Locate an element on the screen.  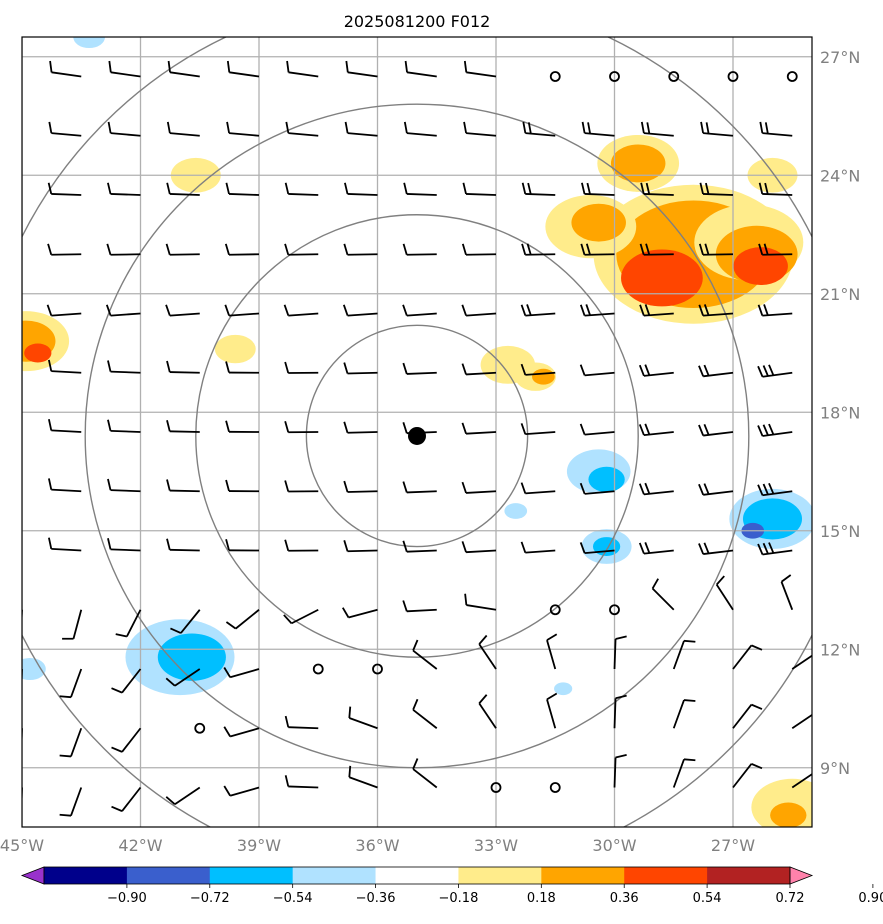
longitude-labels: 45°W 42°W 39°W 36°W 33°W 30°W 27°W is located at coordinates (377, 845).